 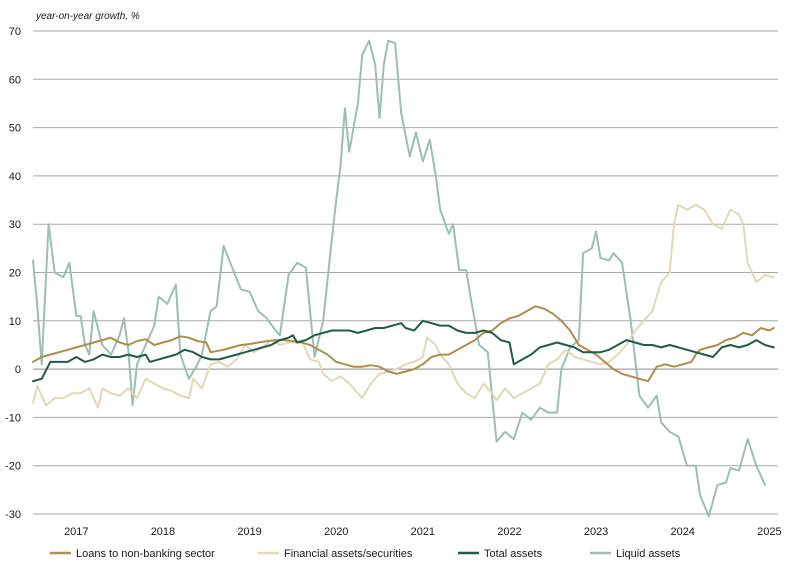 I want to click on x-axis-ticks: 2017 2018 2019 2020 2021 2022 2023 2024 2025, so click(x=423, y=532).